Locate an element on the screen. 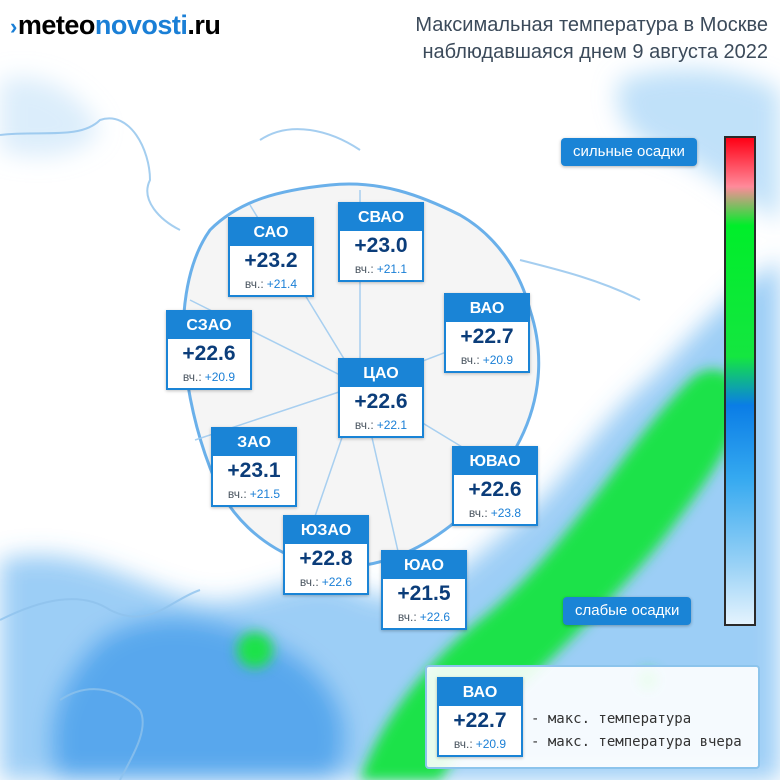 Image resolution: width=780 pixels, height=780 pixels. legend-sample-yesterday: вч.: +20.9 is located at coordinates (480, 744).